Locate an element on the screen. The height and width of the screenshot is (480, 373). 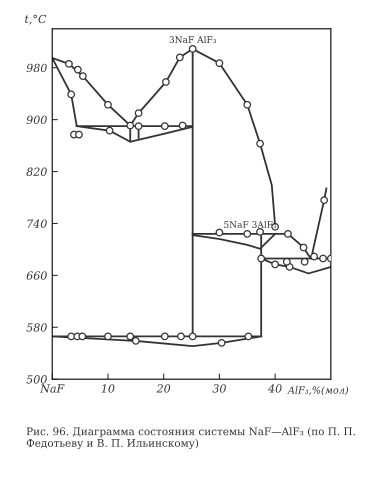
y-tick-label: 820 is located at coordinates (36, 172).